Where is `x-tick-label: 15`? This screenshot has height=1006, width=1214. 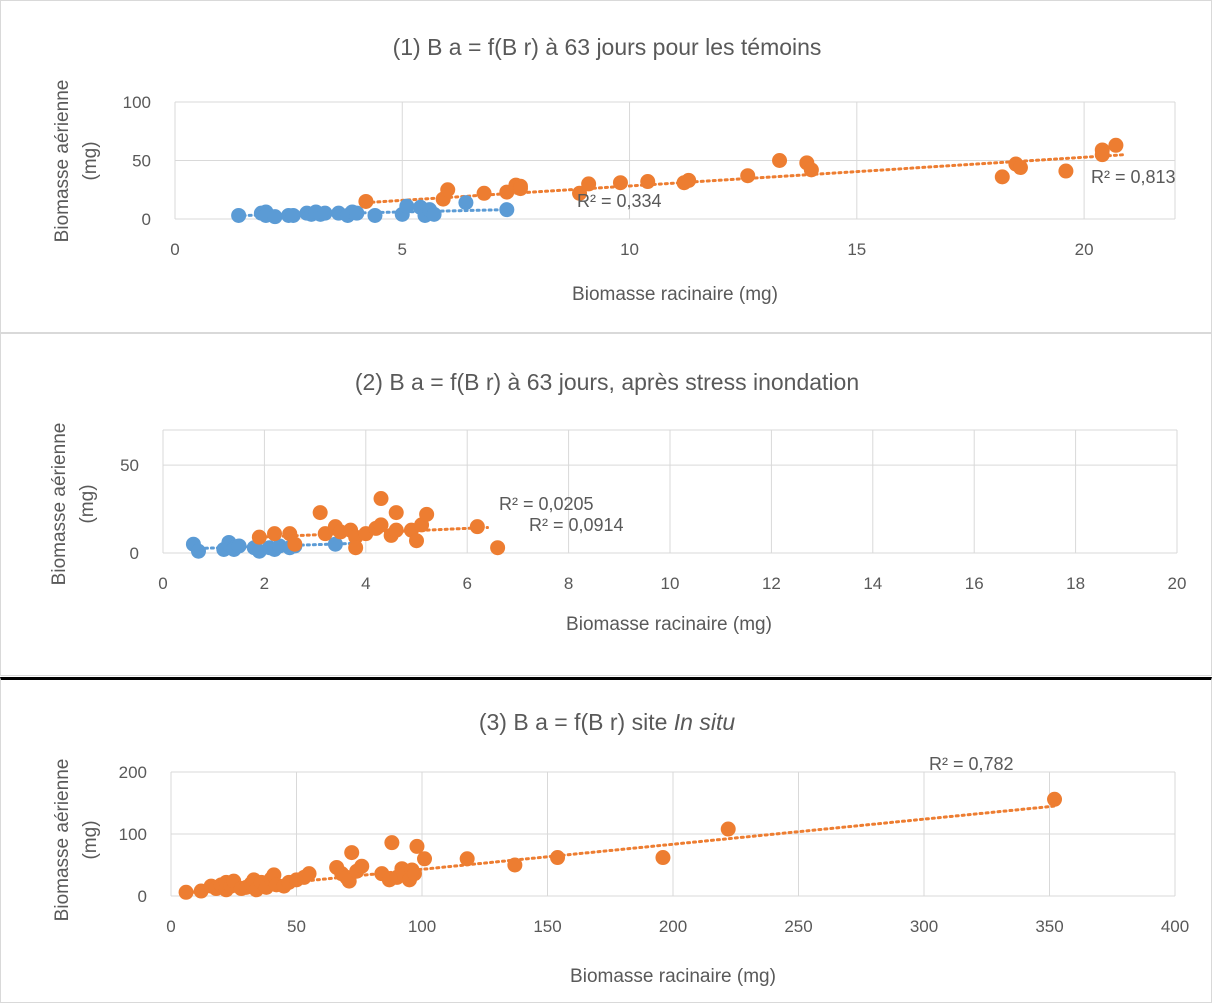 x-tick-label: 15 is located at coordinates (856, 249).